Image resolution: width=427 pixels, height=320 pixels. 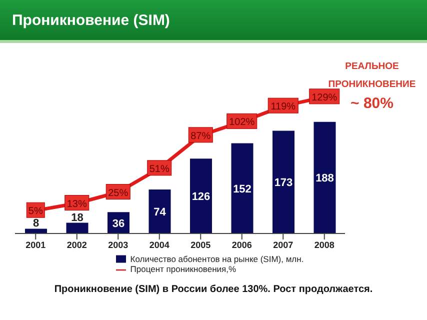 I want to click on text: ~ 80%, so click(x=372, y=103).